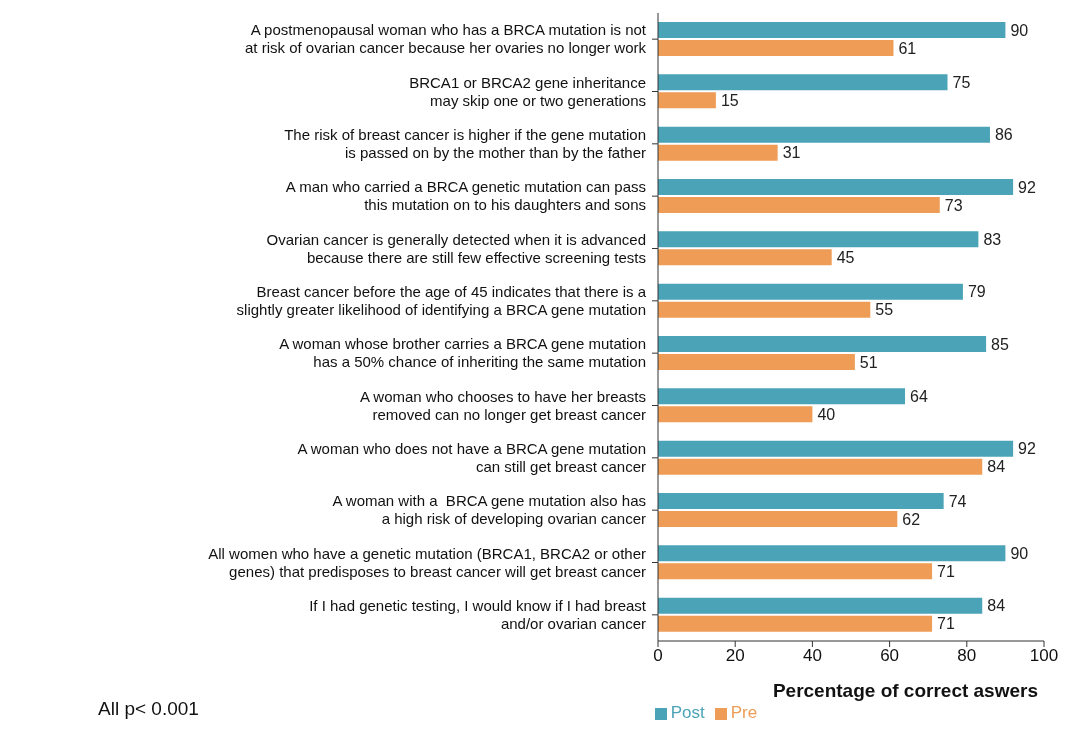  I want to click on y-tick-label: Ovarian cancer is generally detected when it is advanced because there are still few effective screening tests, so click(456, 248).